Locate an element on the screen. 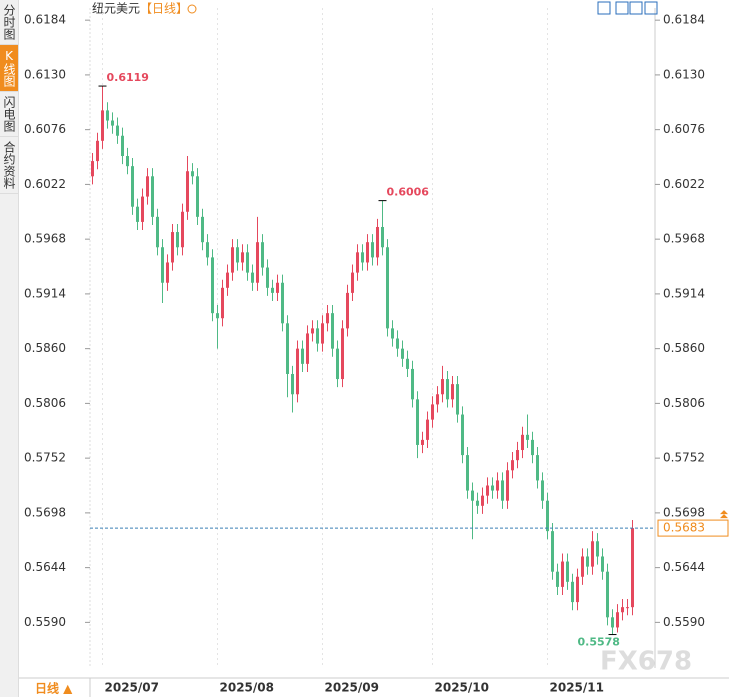  y-tick-label: 0.6076 is located at coordinates (684, 129).